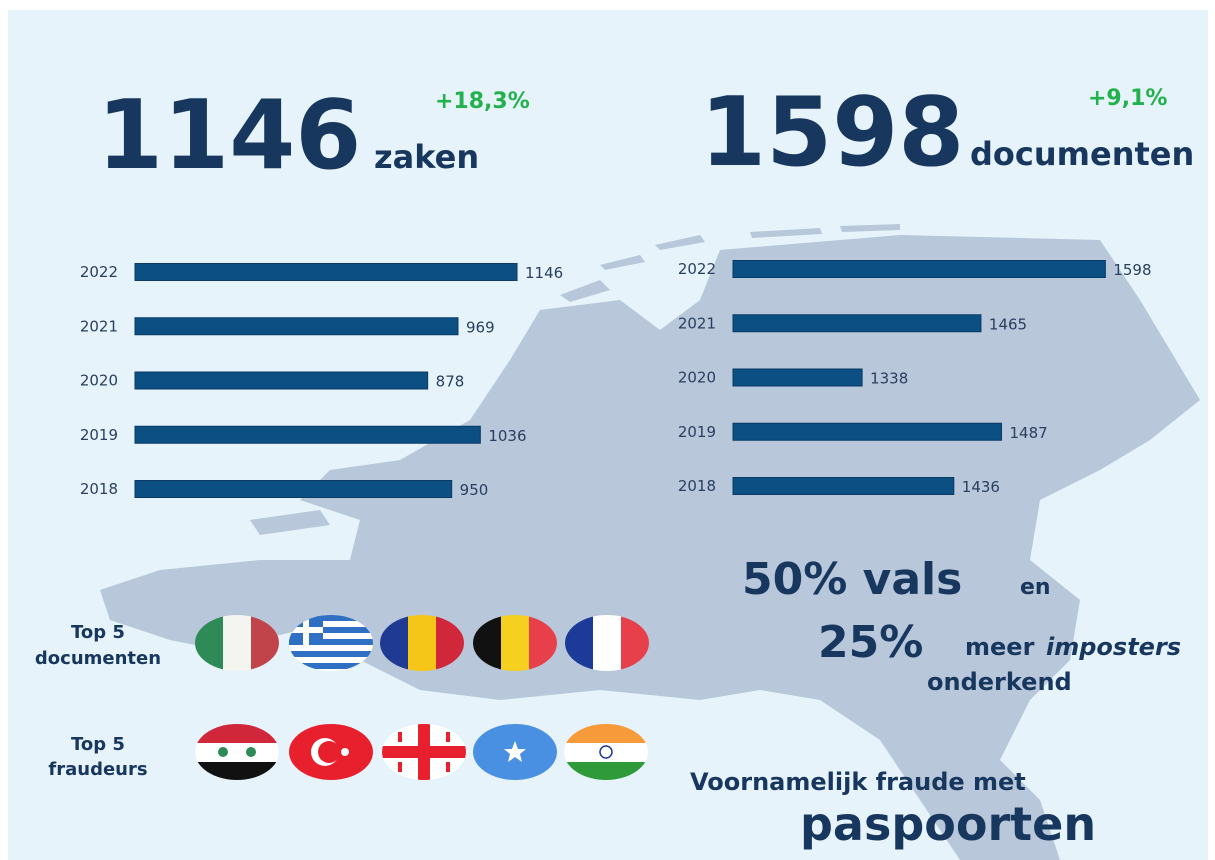  Describe the element at coordinates (870, 642) in the screenshot. I see `imposters-pct: 25%` at that location.